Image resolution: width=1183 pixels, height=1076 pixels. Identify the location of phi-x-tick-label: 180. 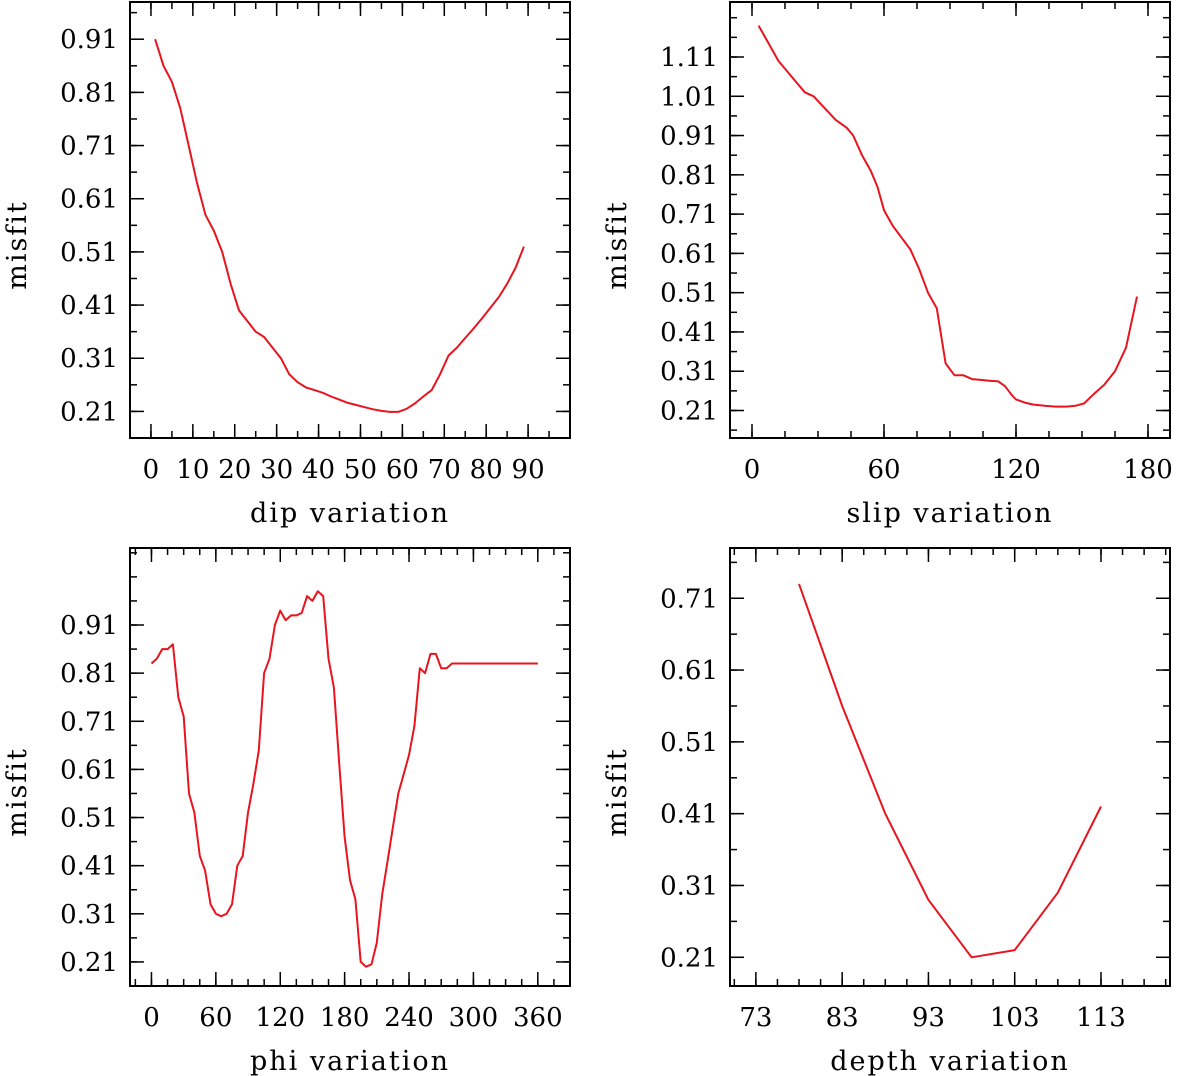
(345, 1018).